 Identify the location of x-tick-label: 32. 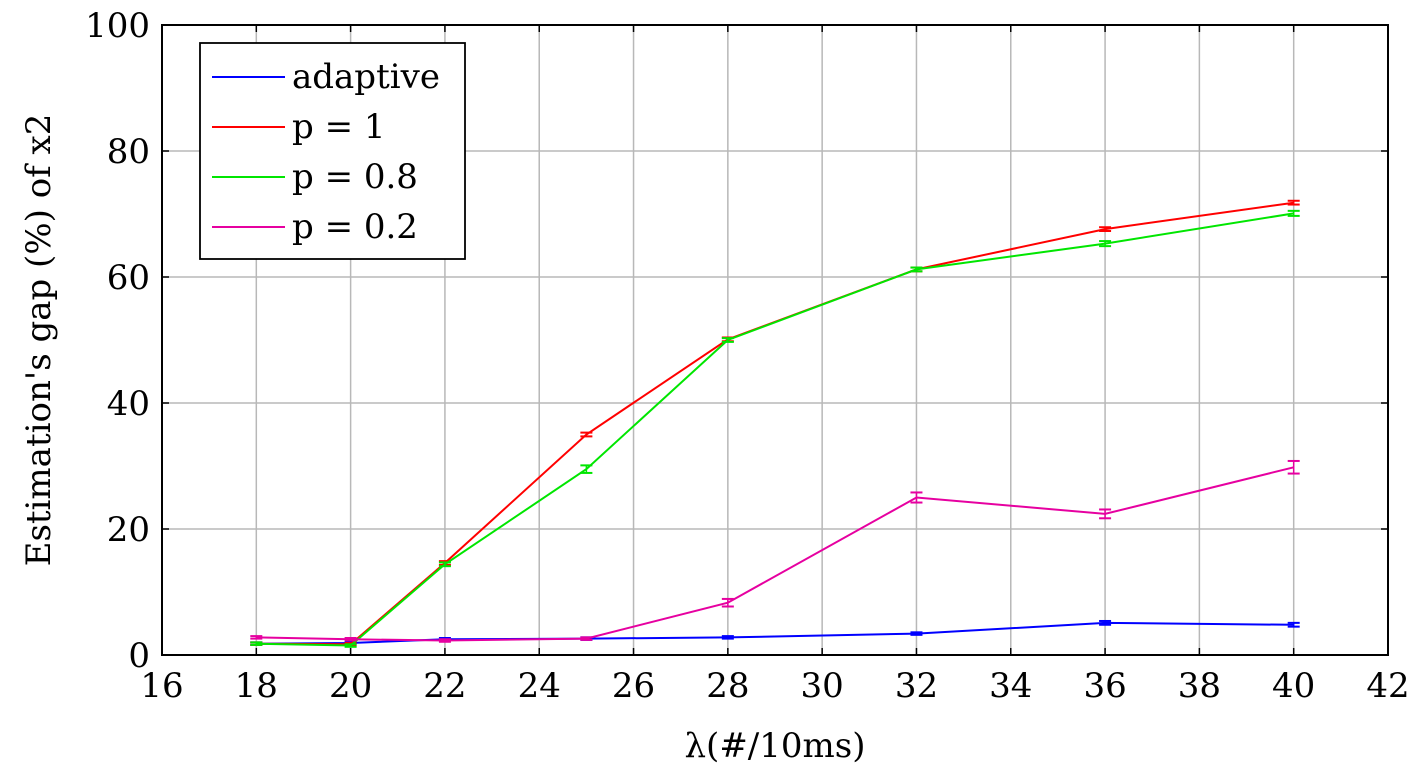
(916, 686).